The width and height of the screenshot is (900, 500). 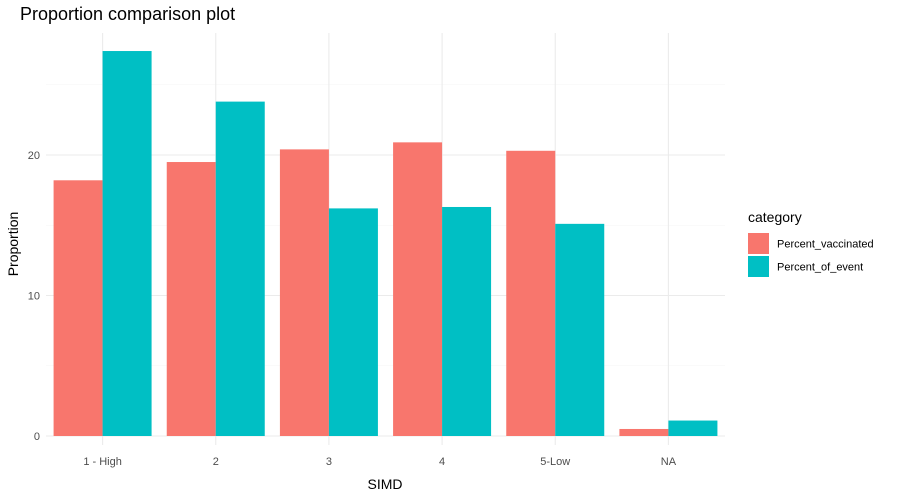 What do you see at coordinates (329, 462) in the screenshot?
I see `x-tick-label: 3` at bounding box center [329, 462].